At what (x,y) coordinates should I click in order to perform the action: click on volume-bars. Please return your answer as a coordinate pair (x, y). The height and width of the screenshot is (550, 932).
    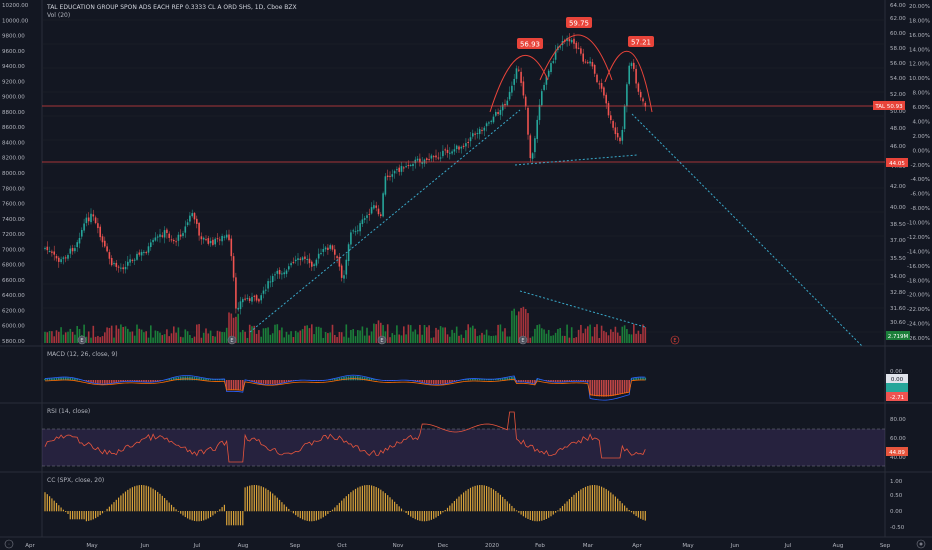
    Looking at the image, I should click on (345, 324).